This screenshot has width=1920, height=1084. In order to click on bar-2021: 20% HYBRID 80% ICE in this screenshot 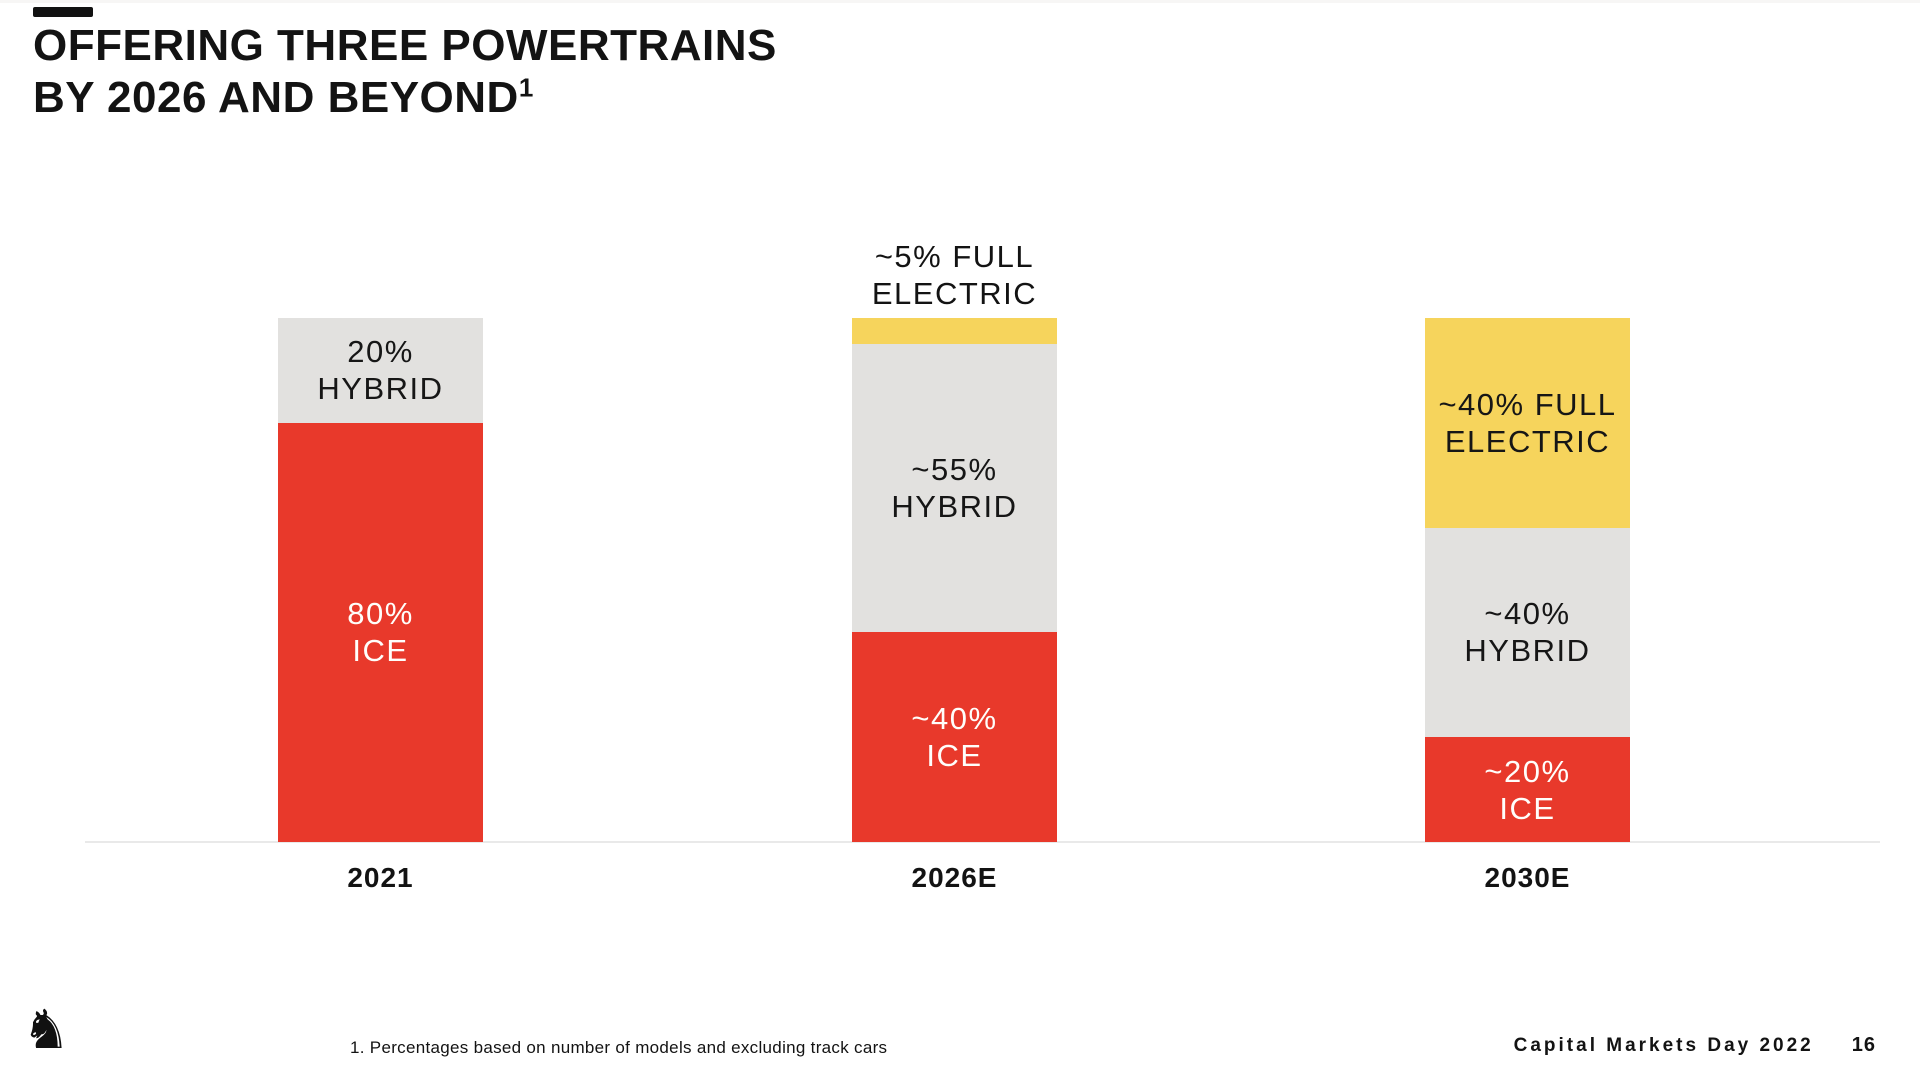, I will do `click(380, 580)`.